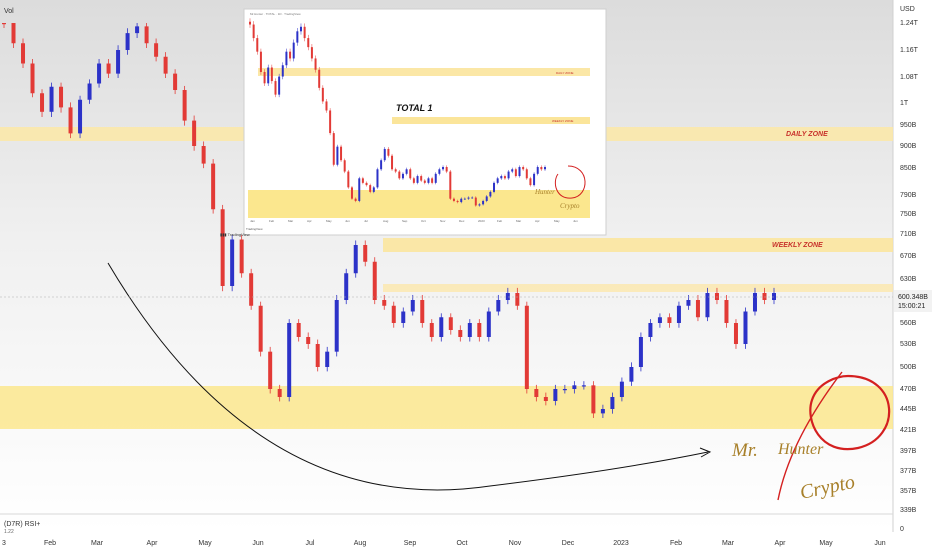 Image resolution: width=932 pixels, height=550 pixels. I want to click on inset-title: TOTAL 1, so click(414, 108).